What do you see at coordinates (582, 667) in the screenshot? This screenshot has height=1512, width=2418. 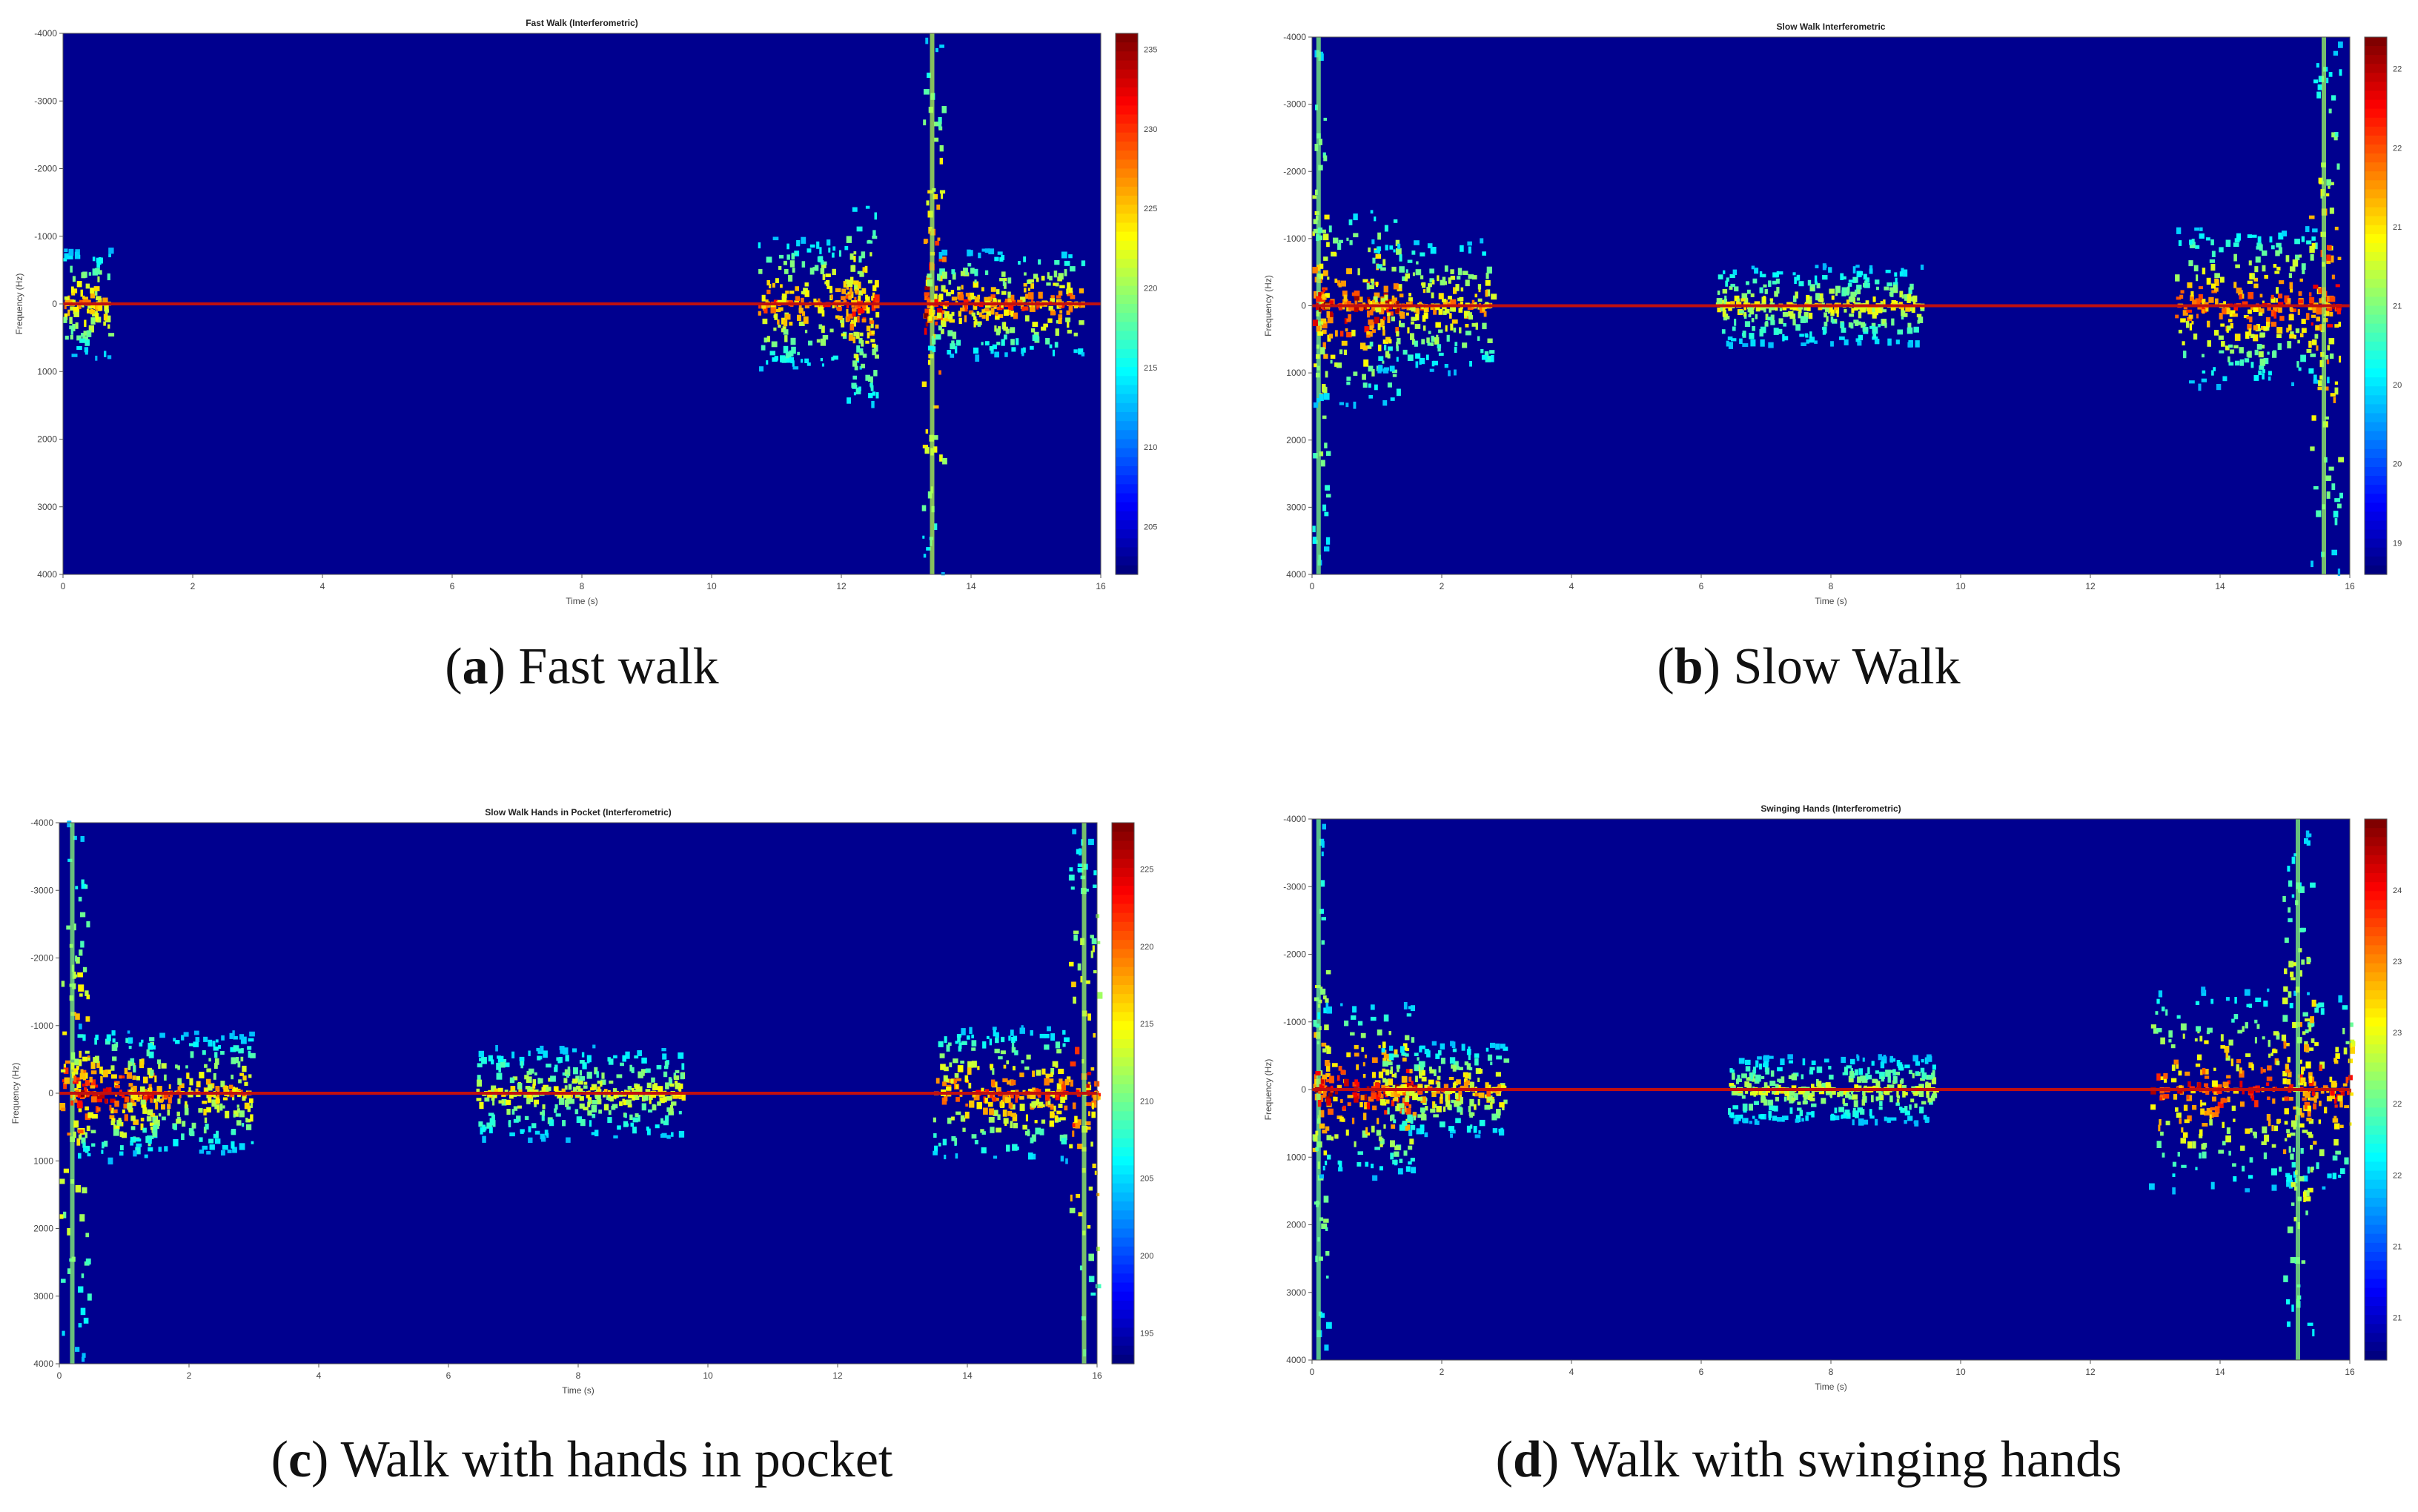 I see `caption-a: (a) Fast walk` at bounding box center [582, 667].